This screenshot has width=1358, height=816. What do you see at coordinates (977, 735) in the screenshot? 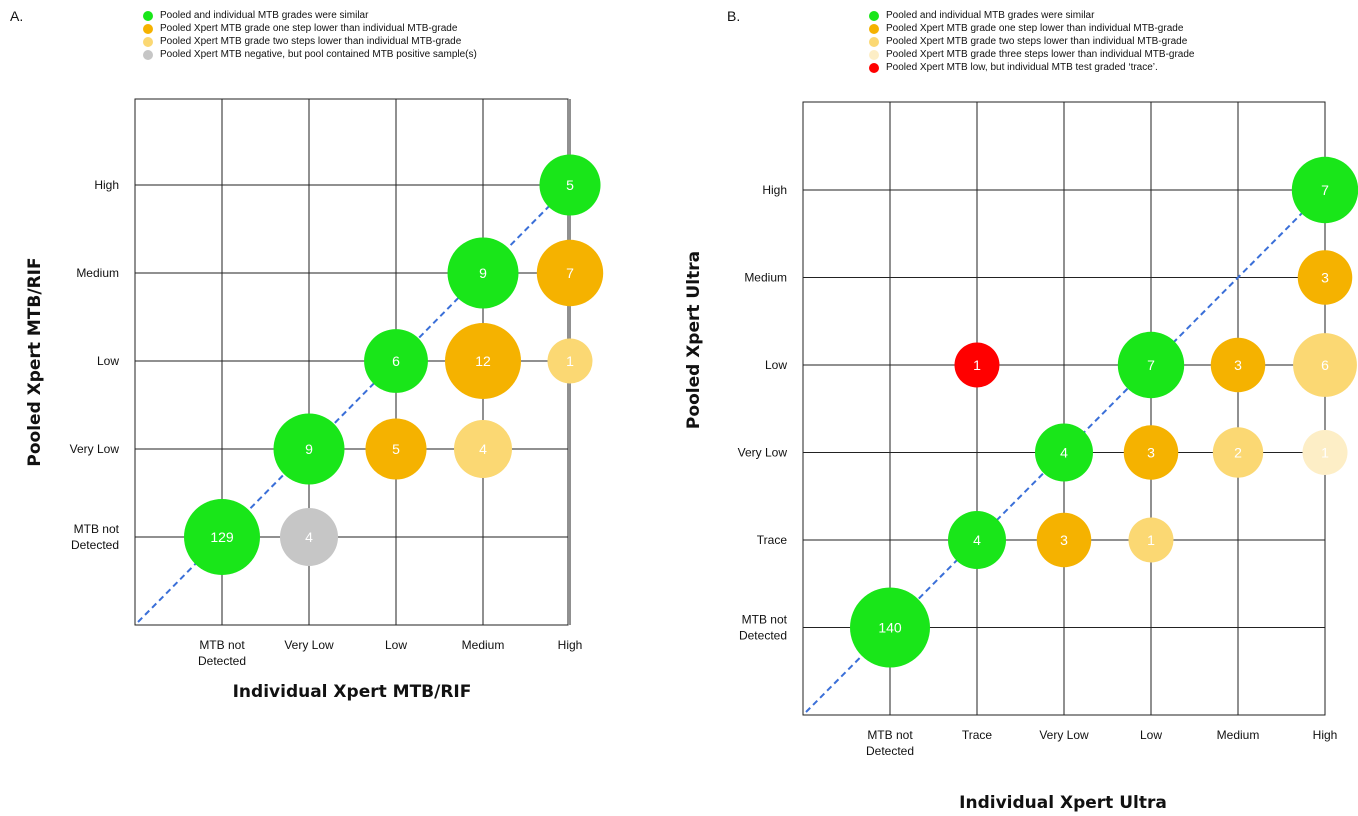
I see `x-tick-label: Trace` at bounding box center [977, 735].